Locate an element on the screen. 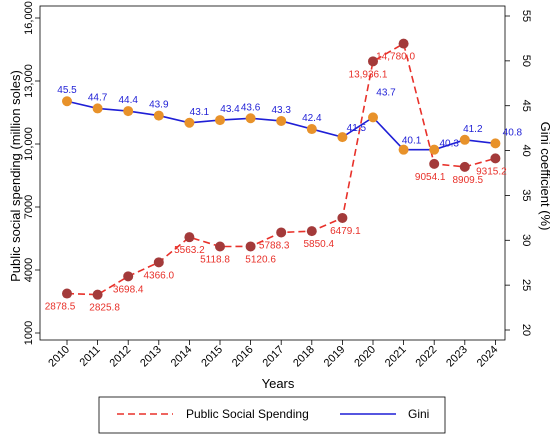  spending-data-label: 4366.0 is located at coordinates (159, 275).